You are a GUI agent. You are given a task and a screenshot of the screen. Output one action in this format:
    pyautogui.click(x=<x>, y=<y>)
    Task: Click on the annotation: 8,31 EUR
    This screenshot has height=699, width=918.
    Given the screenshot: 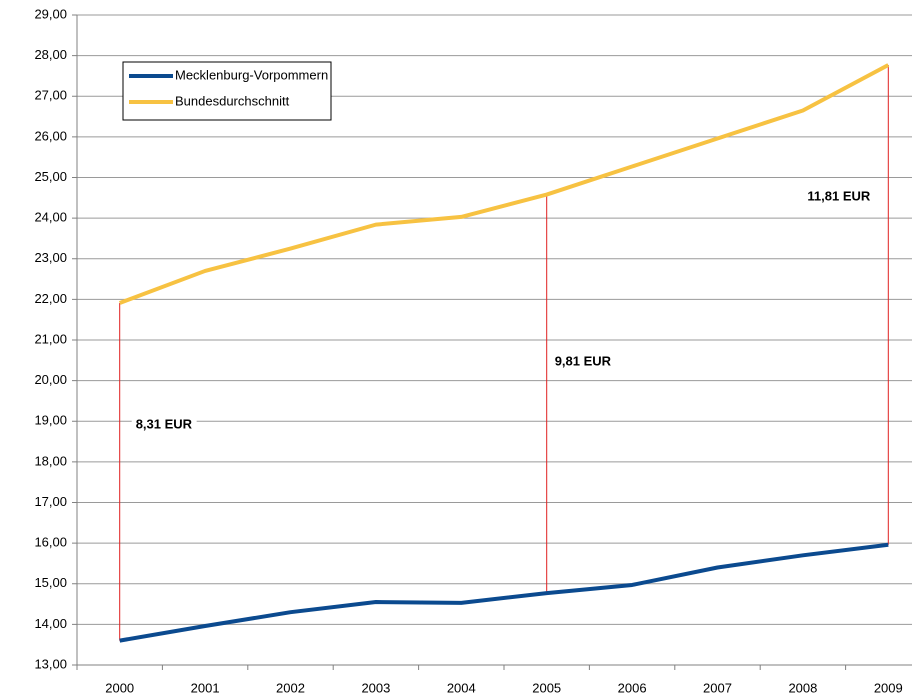 What is the action you would take?
    pyautogui.click(x=164, y=423)
    